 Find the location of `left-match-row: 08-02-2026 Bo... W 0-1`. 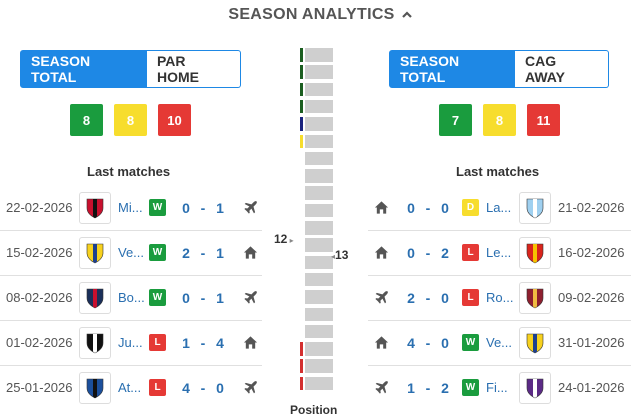

left-match-row: 08-02-2026 Bo... W 0-1 is located at coordinates (131, 297).